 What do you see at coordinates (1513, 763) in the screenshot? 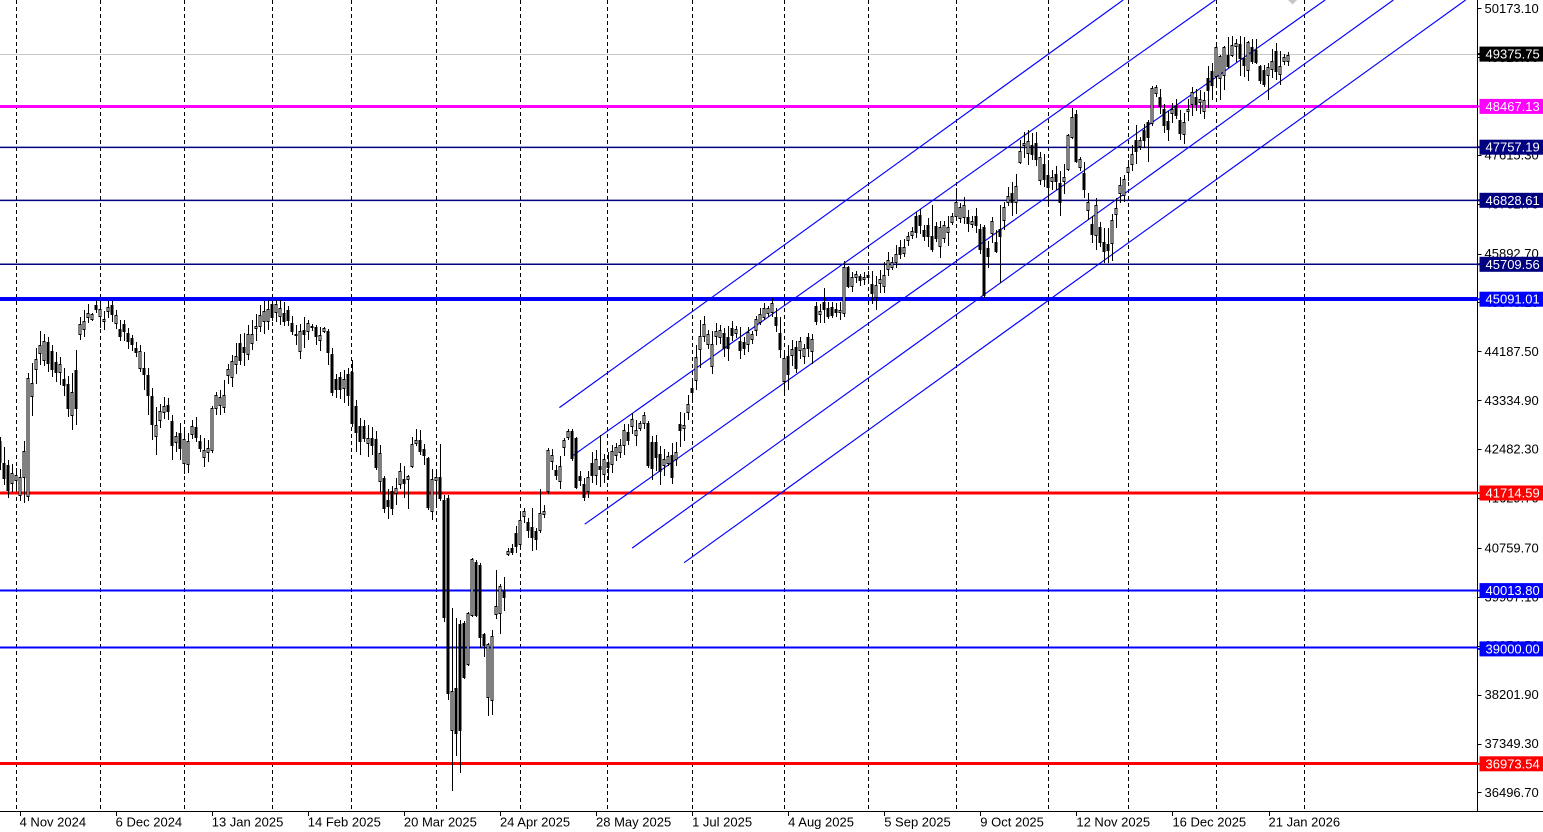
I see `svg-text: 36973.54` at bounding box center [1513, 763].